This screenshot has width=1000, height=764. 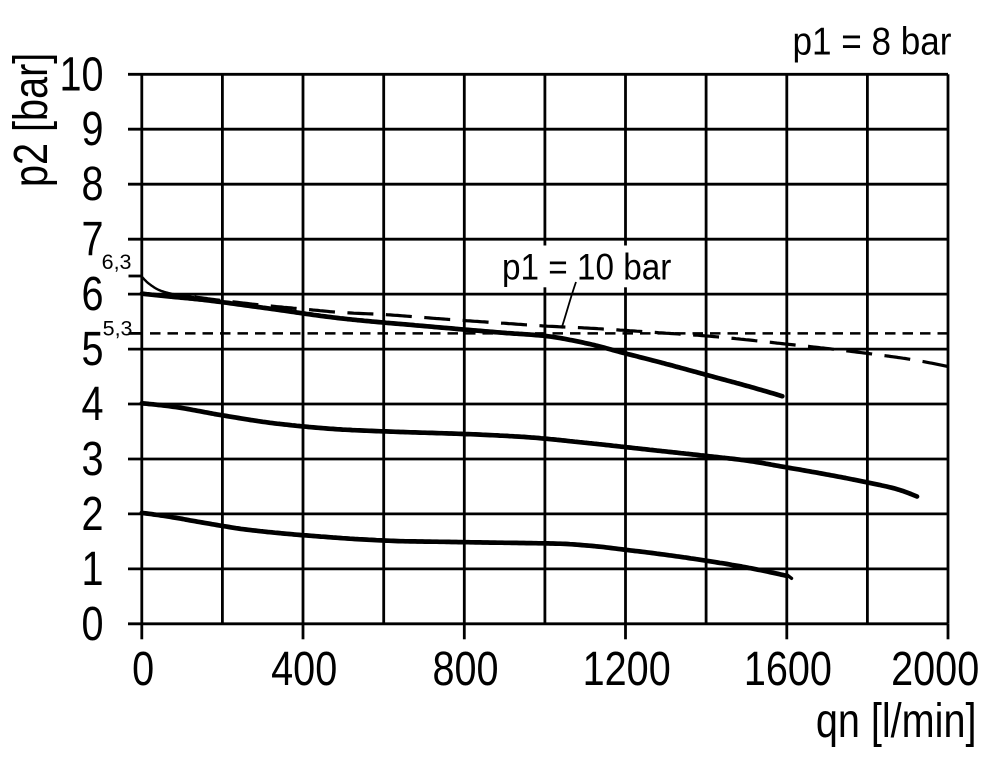 What do you see at coordinates (92, 129) in the screenshot?
I see `svg-text: 9` at bounding box center [92, 129].